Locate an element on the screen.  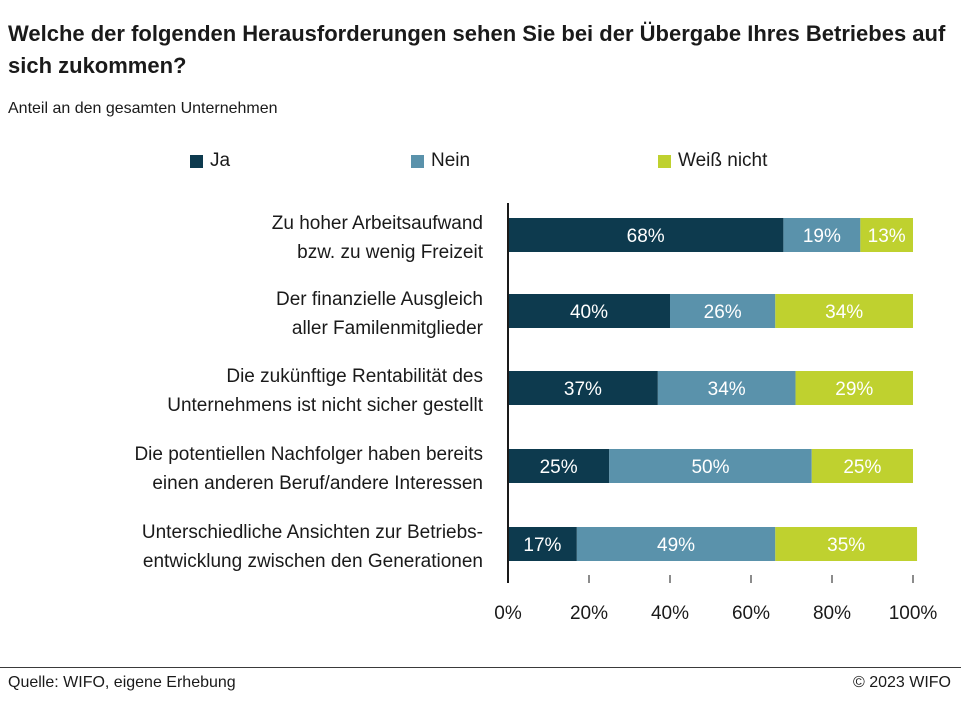
category-label: Unternehmens ist nicht sicher gestellt is located at coordinates (325, 405).